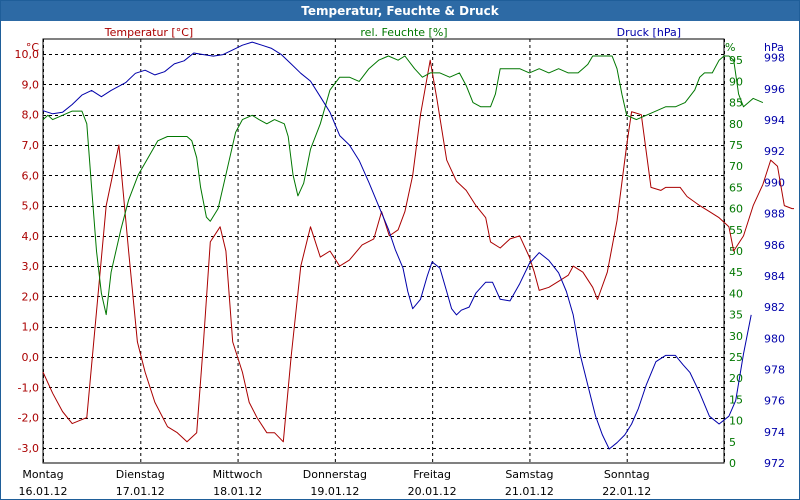 The height and width of the screenshot is (500, 800). What do you see at coordinates (626, 491) in the screenshot?
I see `x-tick-date-label: 22.01.12` at bounding box center [626, 491].